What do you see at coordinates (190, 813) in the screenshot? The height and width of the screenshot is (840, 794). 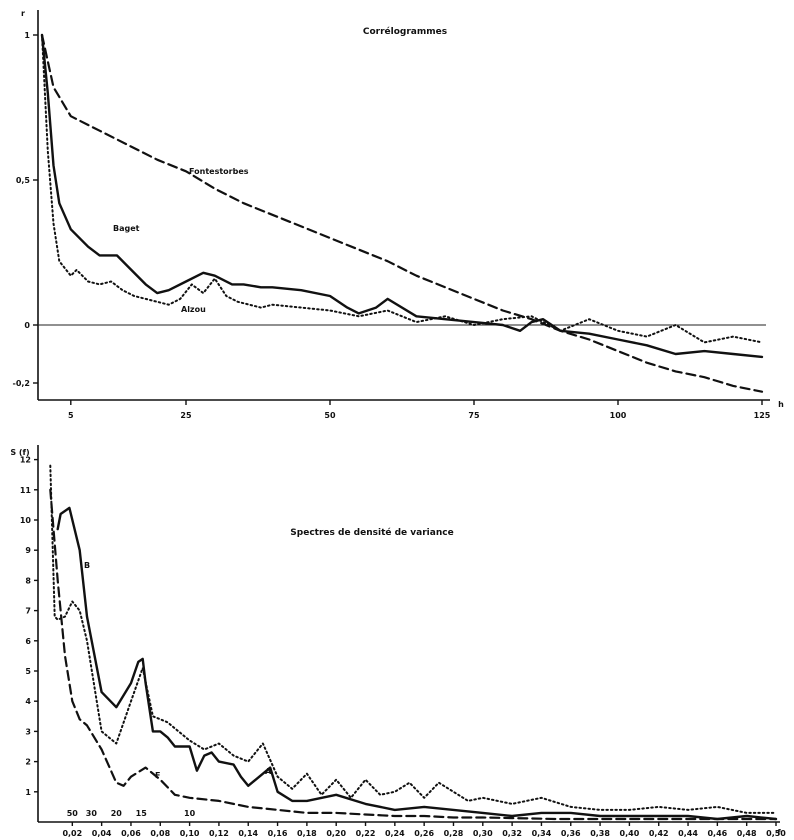 I see `period-annotation: 10` at bounding box center [190, 813].